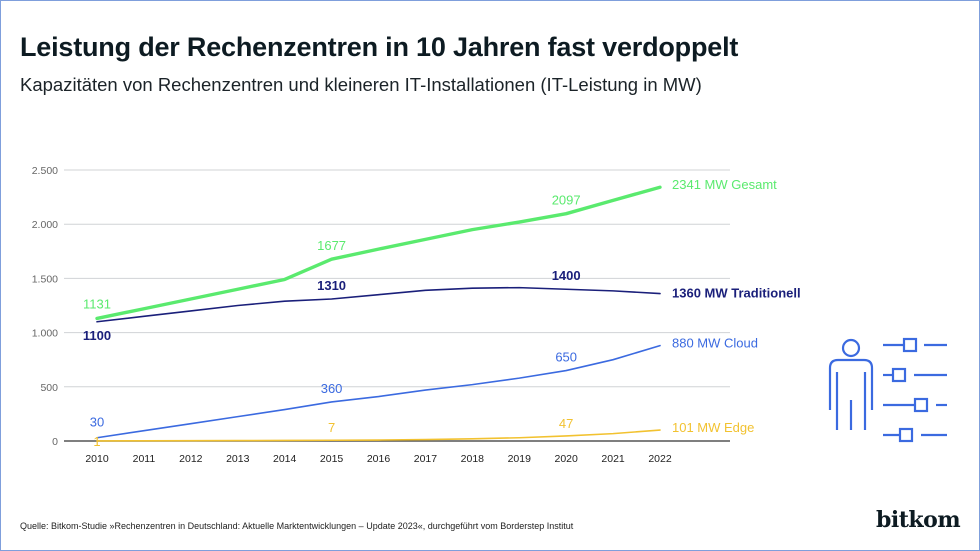  What do you see at coordinates (887, 390) in the screenshot?
I see `person-settings-sliders-icon` at bounding box center [887, 390].